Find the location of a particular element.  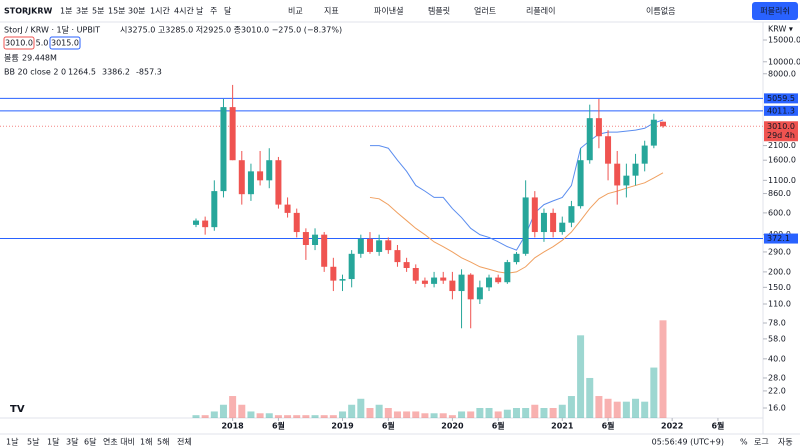

range-button: 1해 is located at coordinates (146, 442).